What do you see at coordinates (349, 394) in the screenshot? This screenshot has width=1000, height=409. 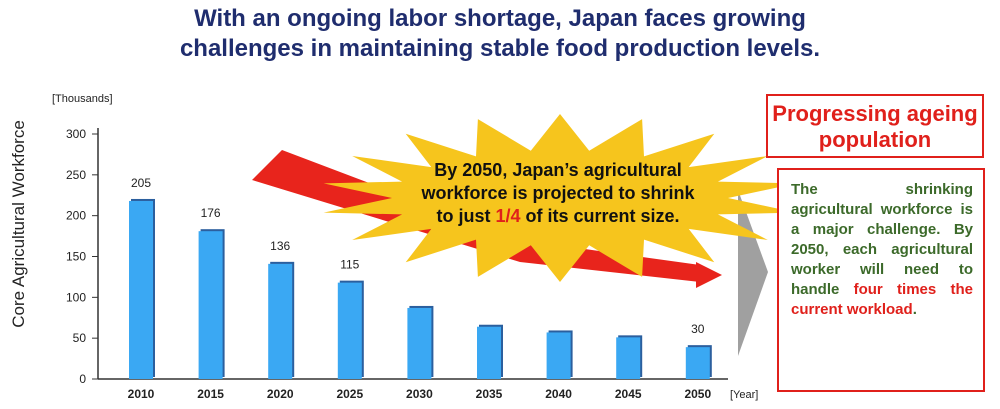 I see `x-tick-label: 2025` at bounding box center [349, 394].